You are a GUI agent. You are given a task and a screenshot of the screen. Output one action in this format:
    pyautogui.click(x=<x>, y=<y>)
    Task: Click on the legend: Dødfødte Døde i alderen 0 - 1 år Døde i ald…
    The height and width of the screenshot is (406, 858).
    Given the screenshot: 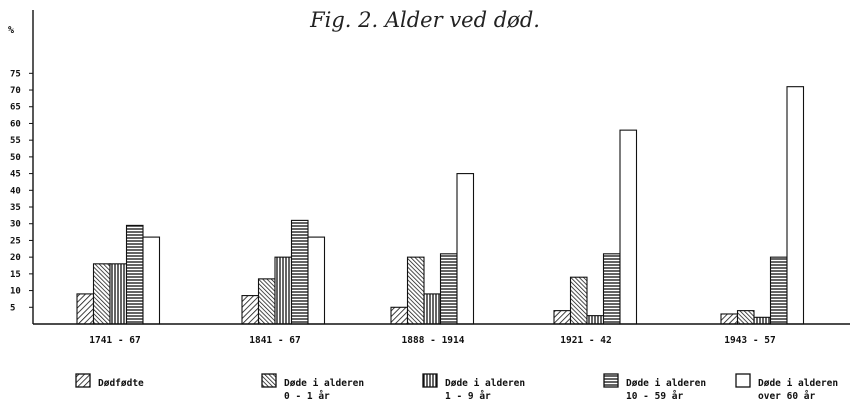 What is the action you would take?
    pyautogui.click(x=456, y=387)
    